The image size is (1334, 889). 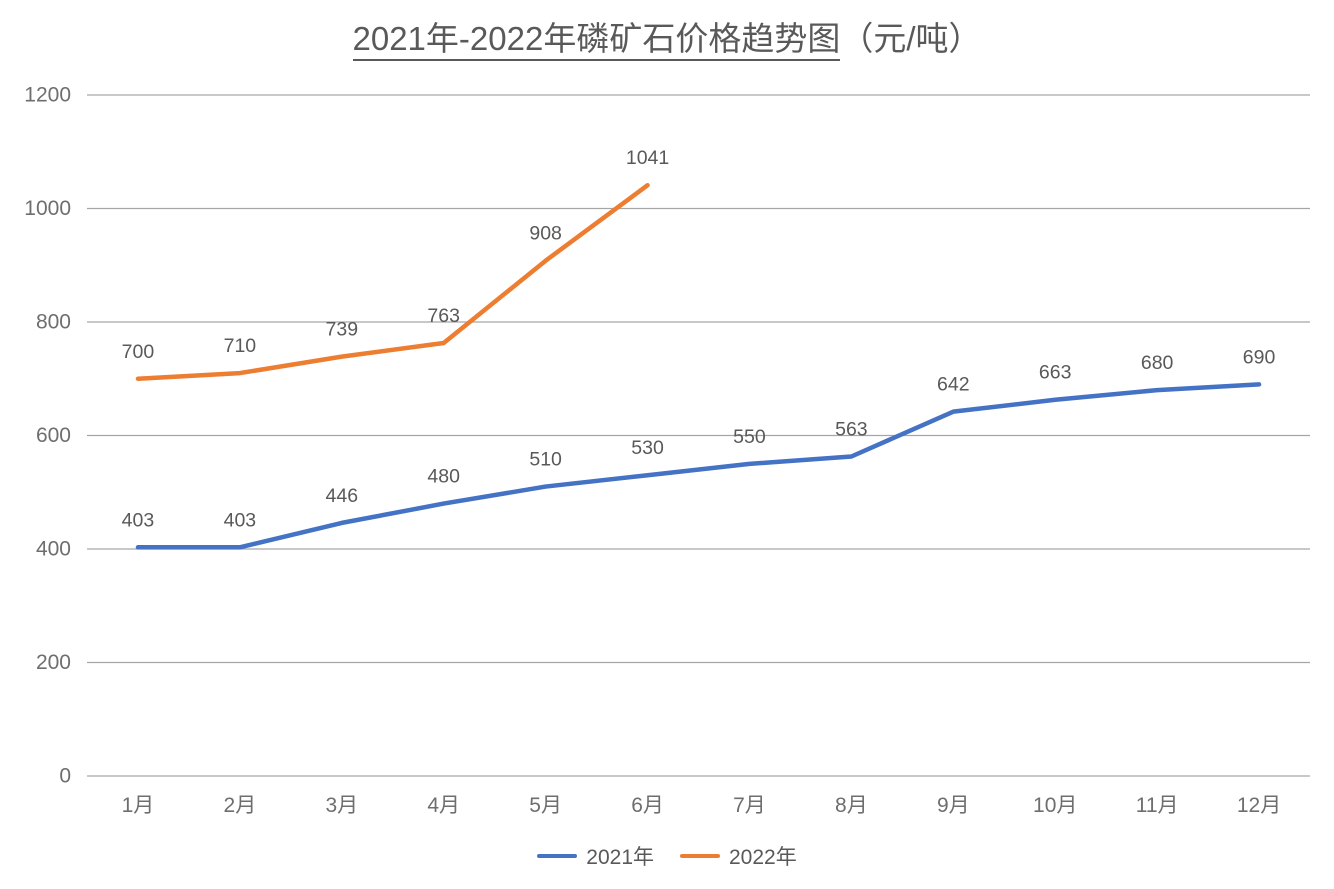 I want to click on y-tick-label: 400, so click(x=53, y=549).